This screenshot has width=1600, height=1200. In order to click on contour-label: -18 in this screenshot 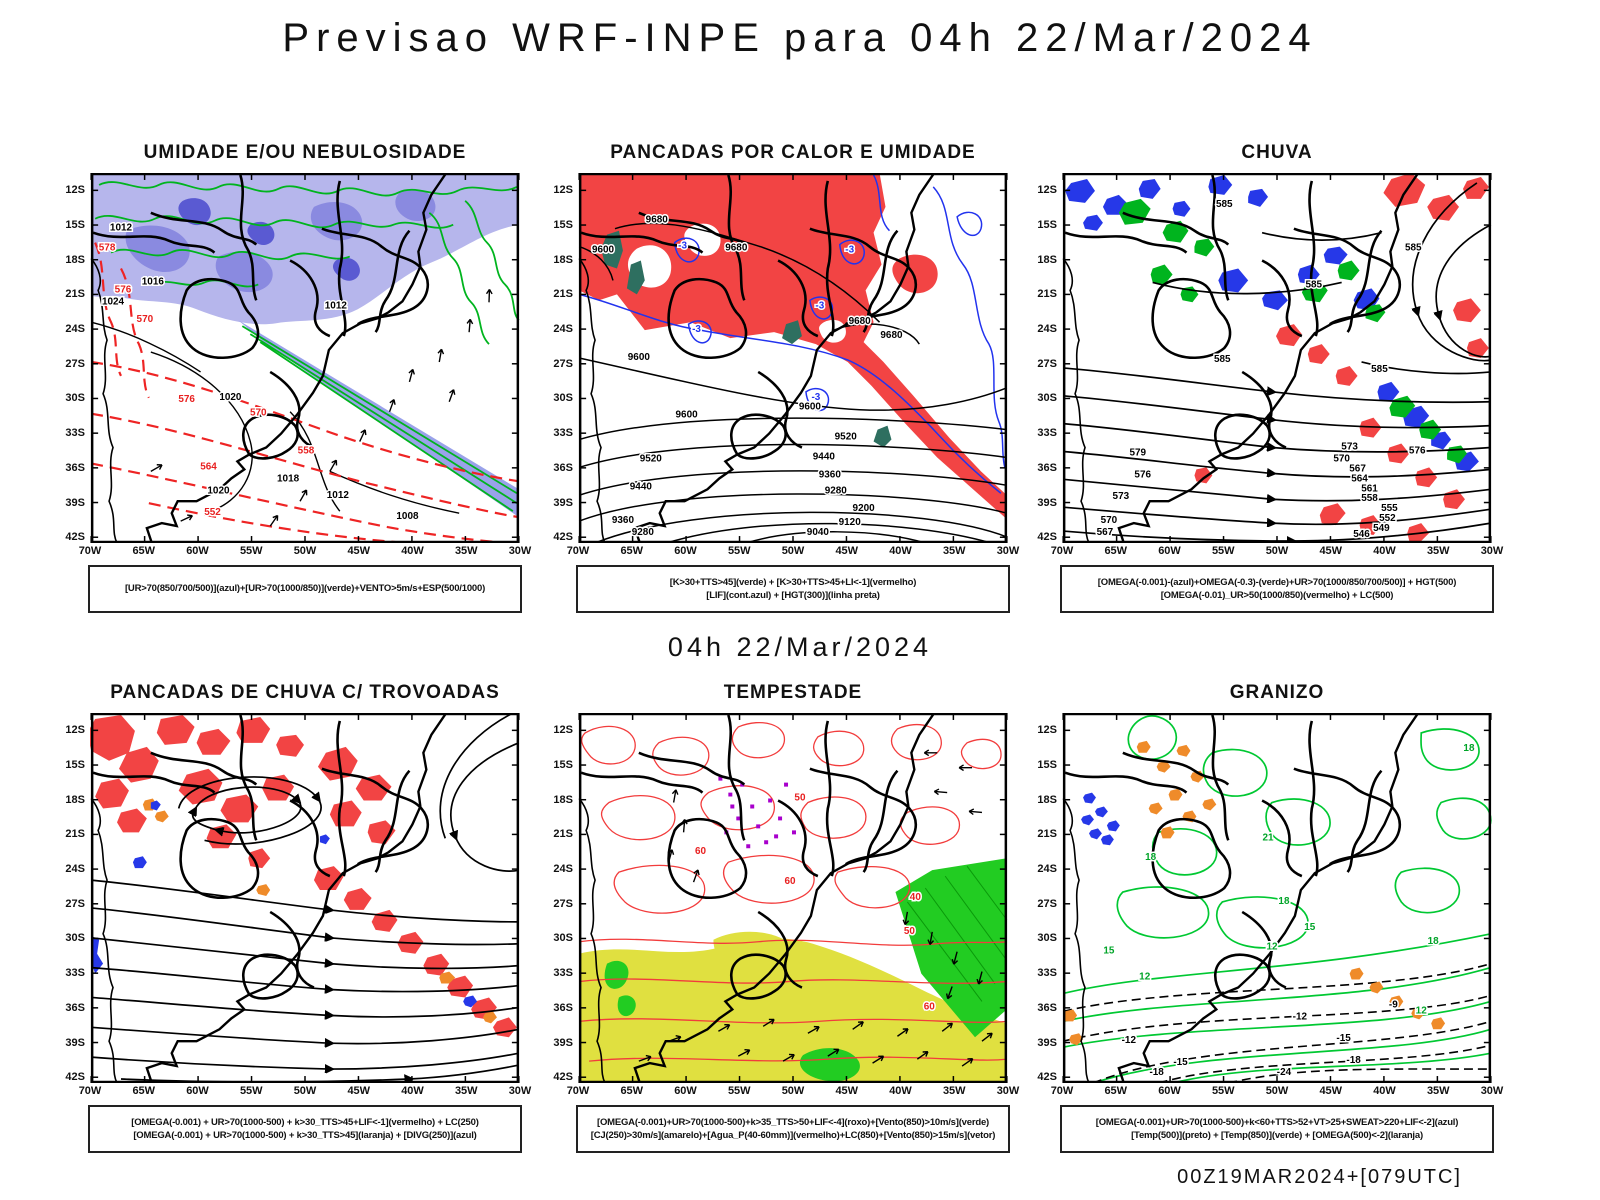, I will do `click(1156, 1072)`.